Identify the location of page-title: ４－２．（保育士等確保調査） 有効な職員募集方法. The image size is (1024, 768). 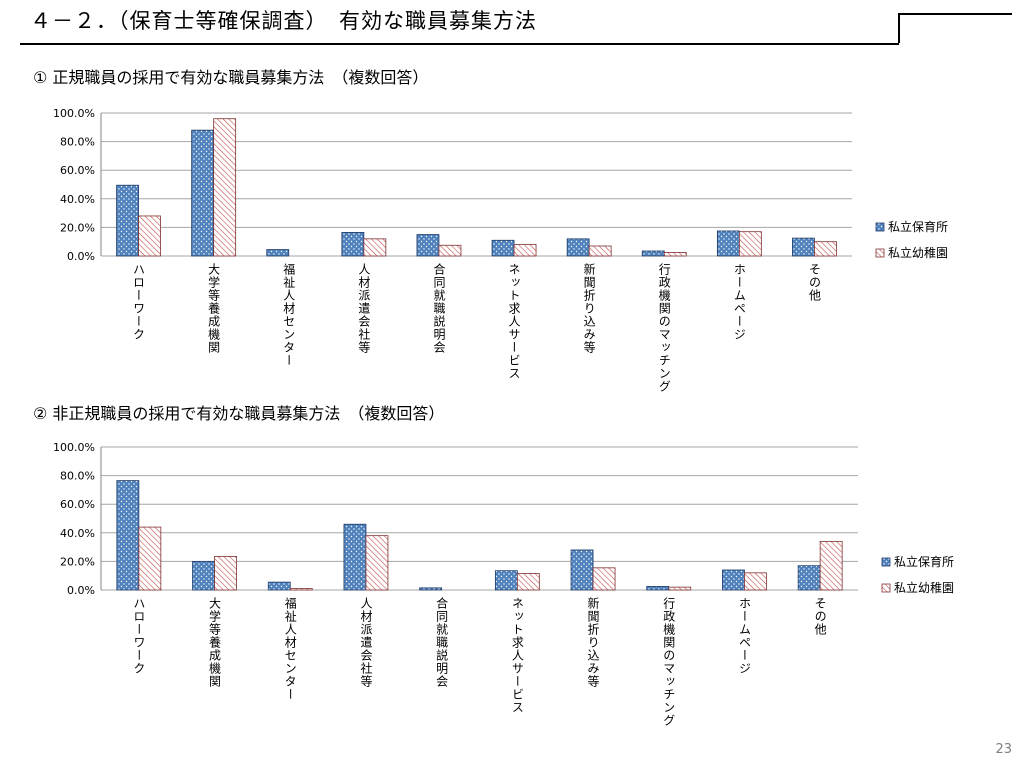
(283, 21).